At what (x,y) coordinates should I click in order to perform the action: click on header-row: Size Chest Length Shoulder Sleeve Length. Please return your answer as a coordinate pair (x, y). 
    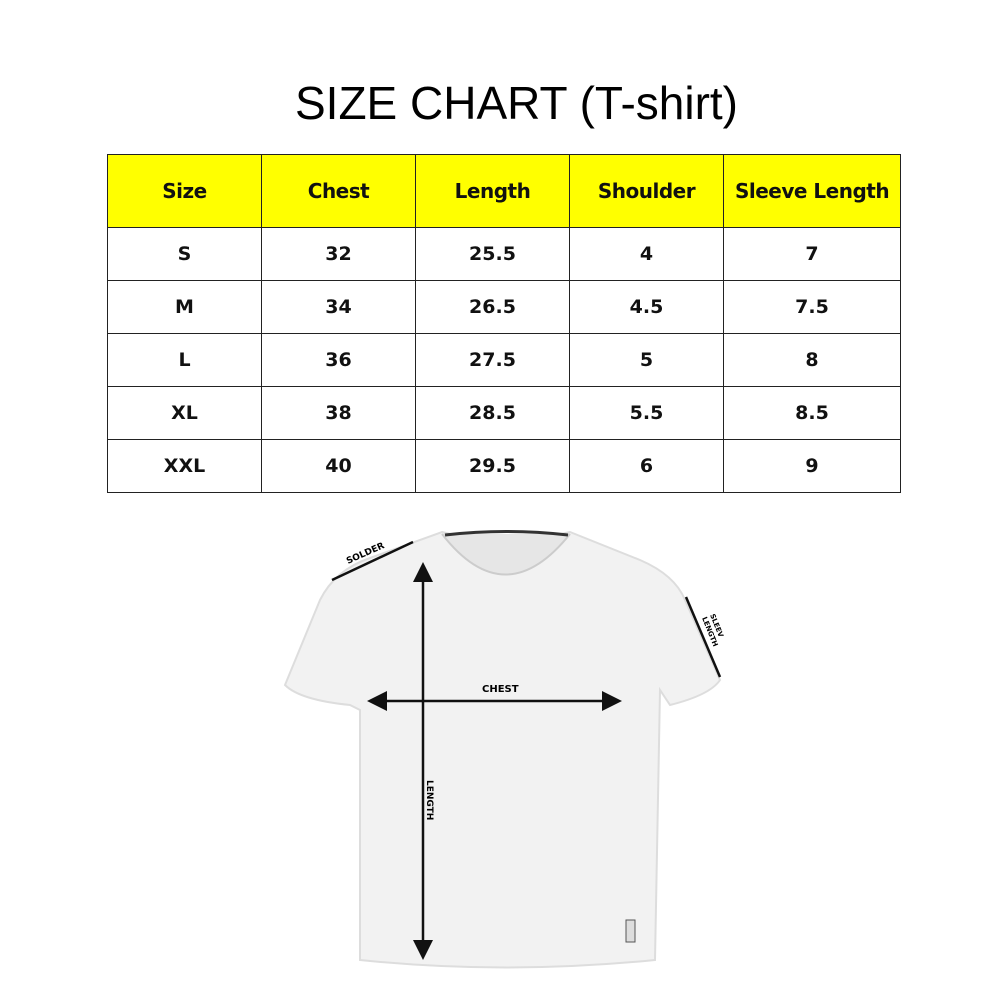
    Looking at the image, I should click on (504, 191).